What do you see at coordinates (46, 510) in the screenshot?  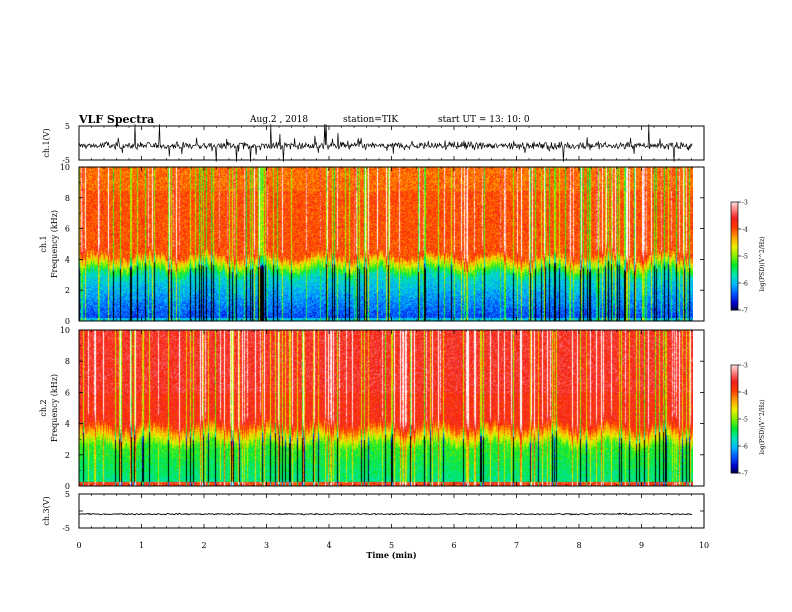 I see `ch3-y-axis-label: ch.3(V)` at bounding box center [46, 510].